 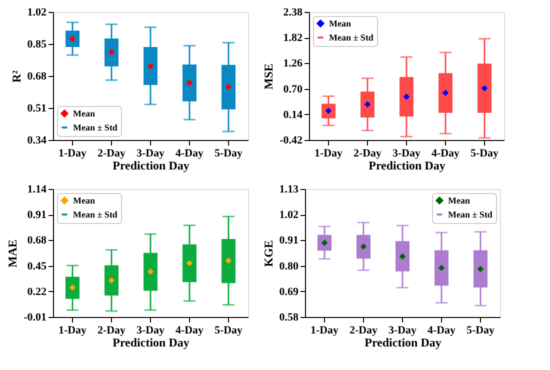 I want to click on y-tick-label: 0.80, so click(x=289, y=266).